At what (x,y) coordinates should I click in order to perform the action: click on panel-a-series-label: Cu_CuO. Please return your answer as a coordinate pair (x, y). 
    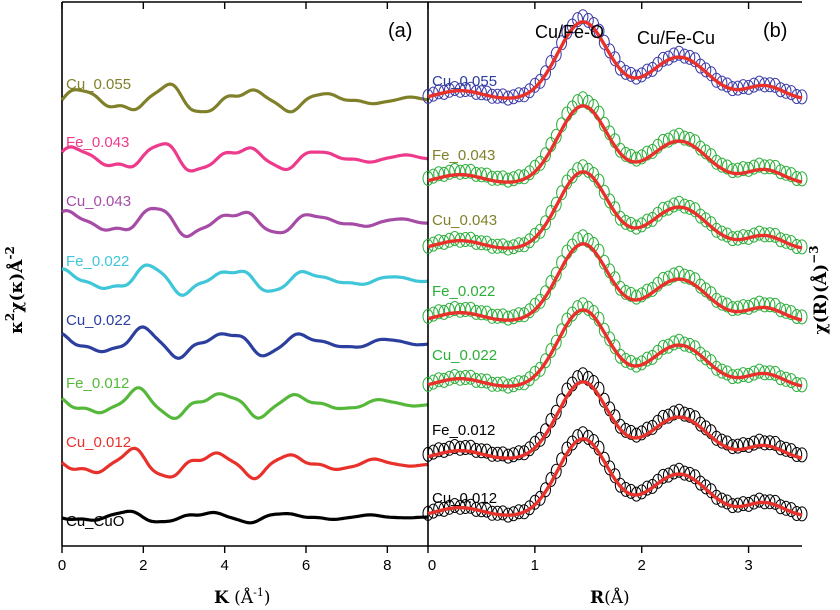
    Looking at the image, I should click on (95, 521).